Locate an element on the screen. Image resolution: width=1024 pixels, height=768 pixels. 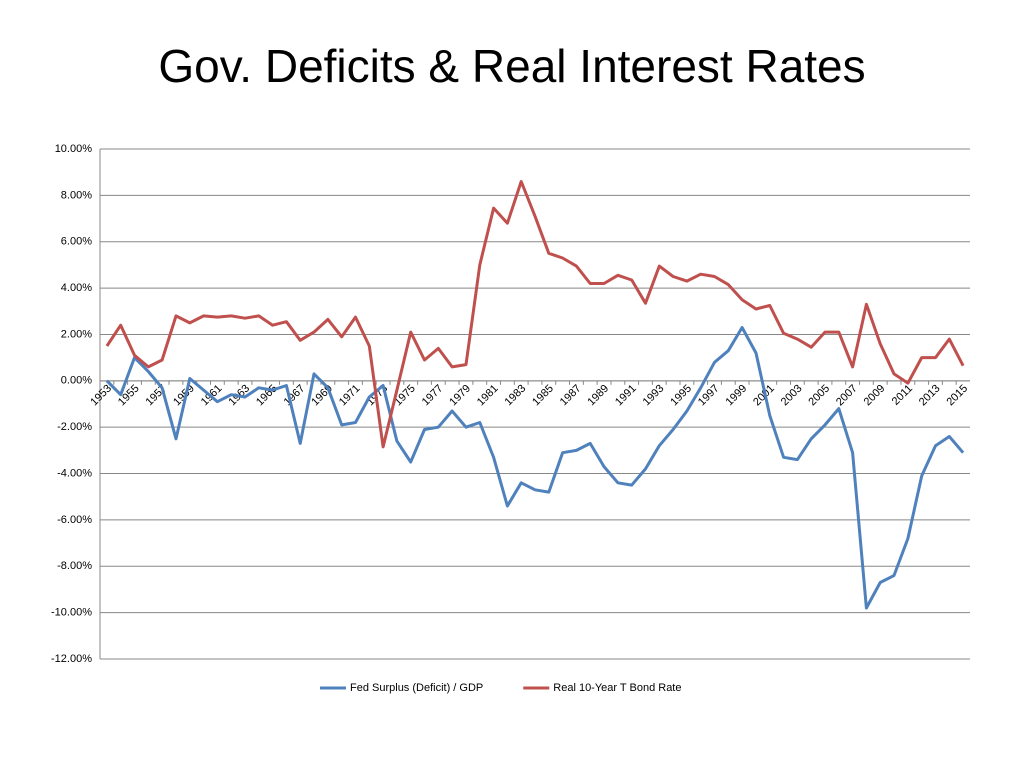
y-tick-label: 10.00% is located at coordinates (74, 149).